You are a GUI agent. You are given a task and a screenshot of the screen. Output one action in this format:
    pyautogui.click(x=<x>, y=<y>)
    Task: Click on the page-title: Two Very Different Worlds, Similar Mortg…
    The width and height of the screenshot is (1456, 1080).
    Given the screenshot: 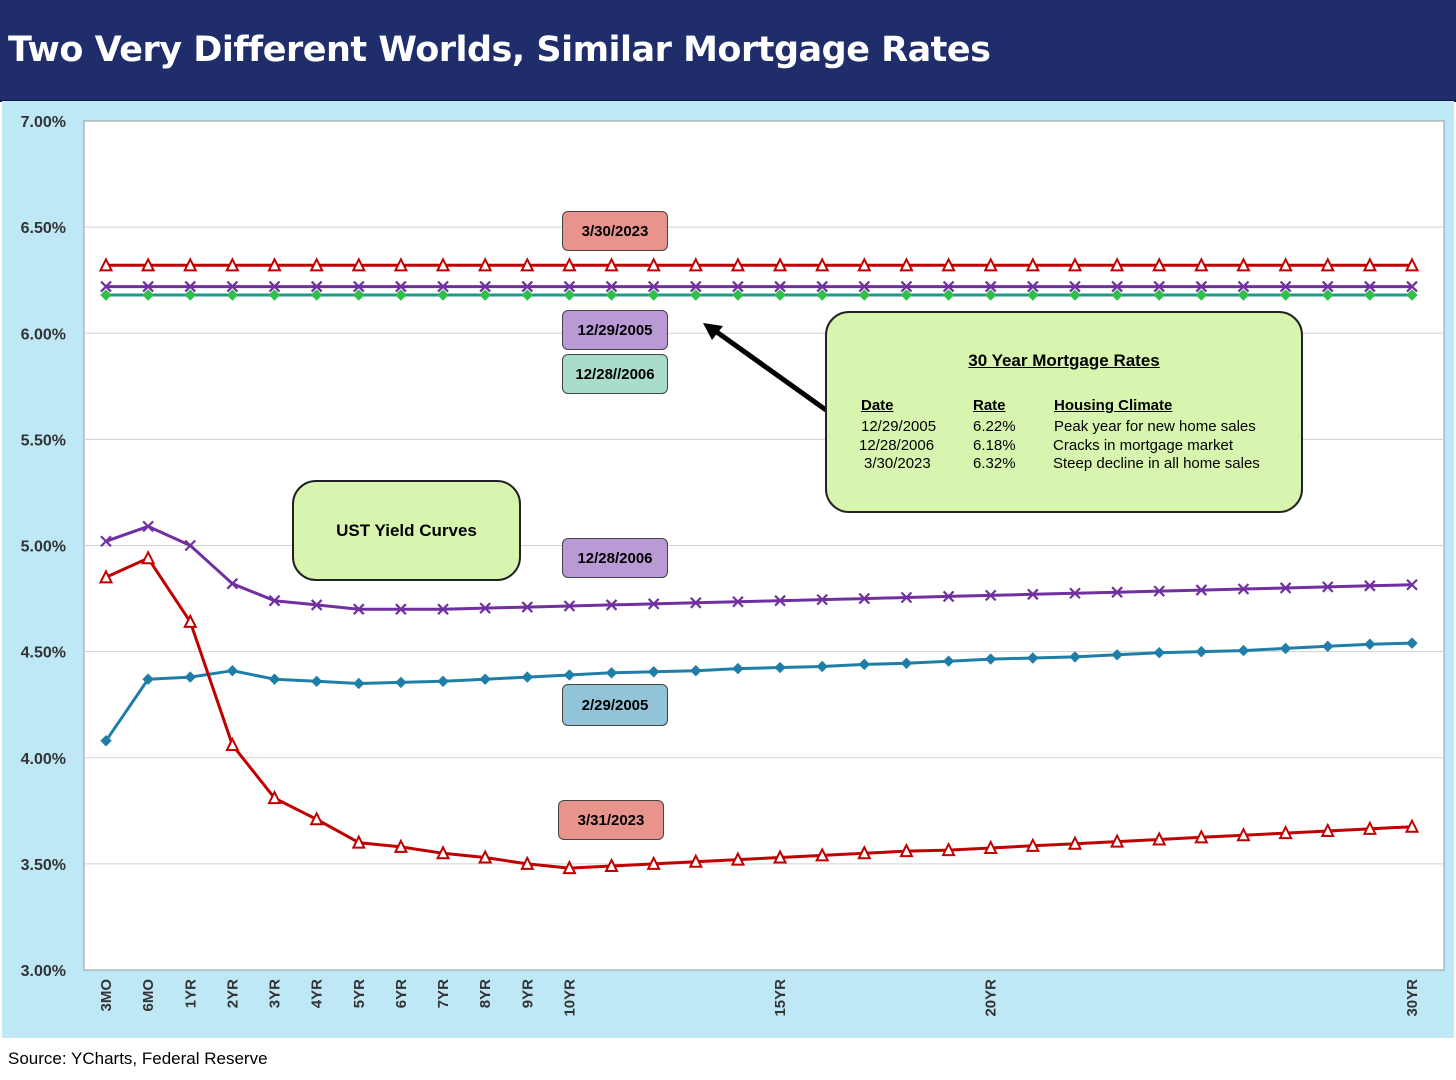 What is the action you would take?
    pyautogui.click(x=499, y=50)
    